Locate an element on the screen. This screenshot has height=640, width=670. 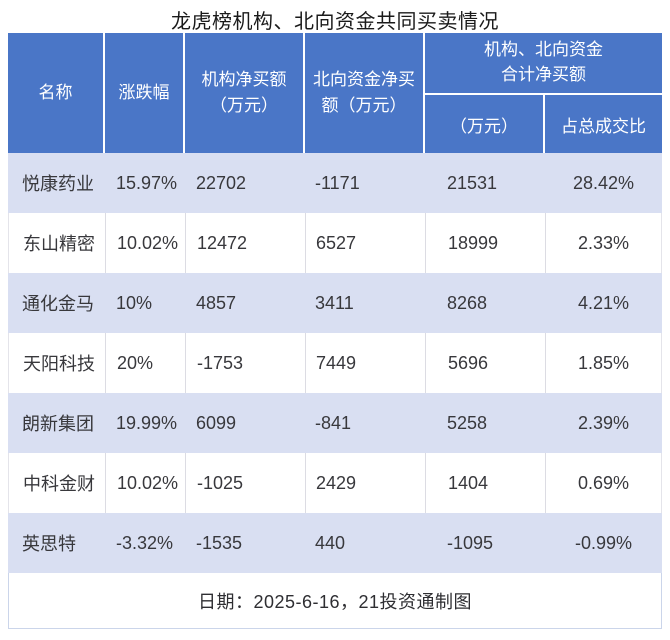
cell-north-net: 7449 is located at coordinates (365, 363).